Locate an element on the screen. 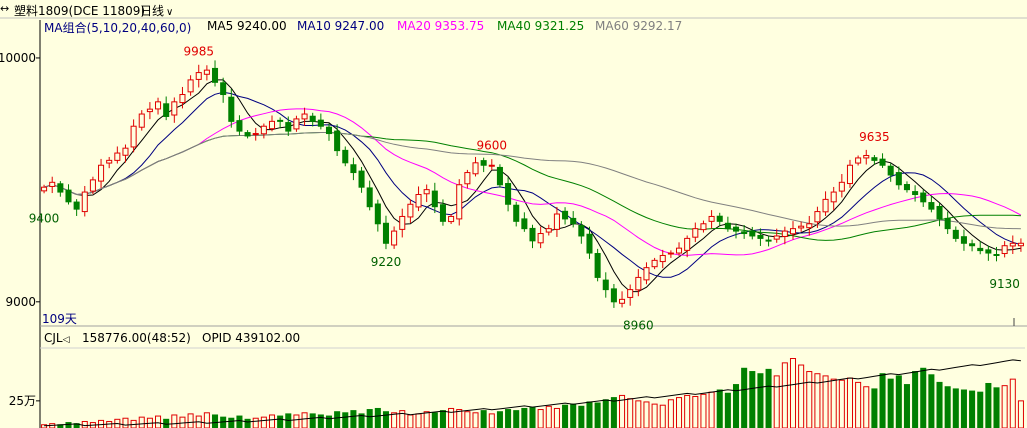  cjl-label: CJL is located at coordinates (53, 338).